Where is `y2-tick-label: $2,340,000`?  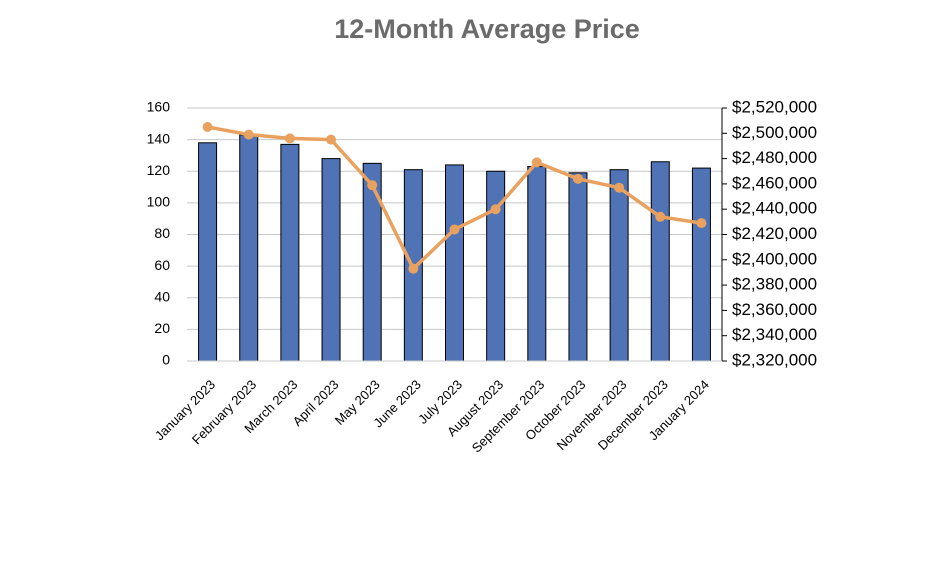 y2-tick-label: $2,340,000 is located at coordinates (774, 334).